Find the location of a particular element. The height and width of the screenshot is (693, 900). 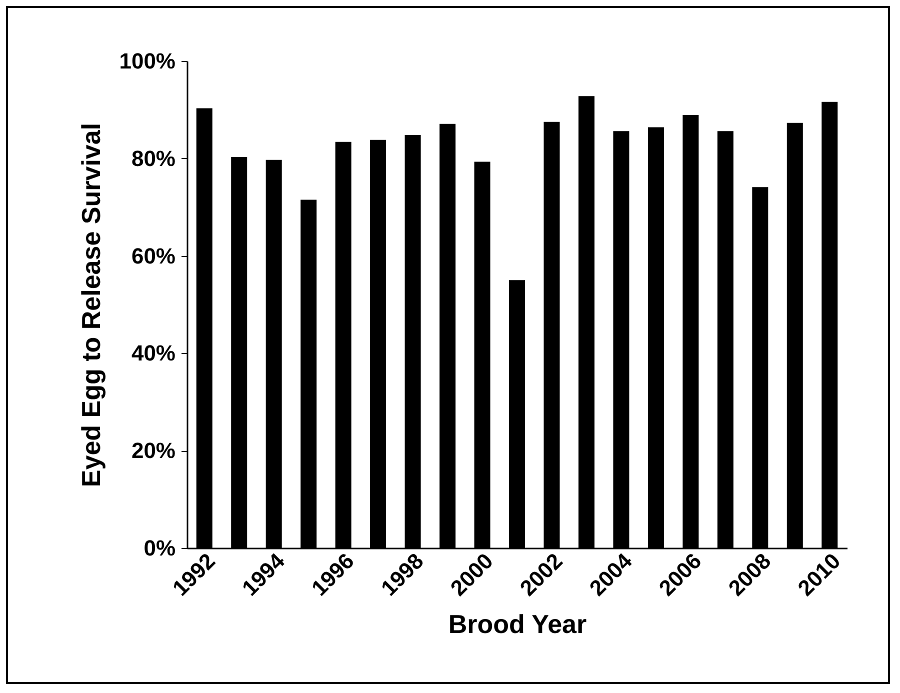

y-axis-title: Eyed Egg to Release Survival is located at coordinates (91, 305).